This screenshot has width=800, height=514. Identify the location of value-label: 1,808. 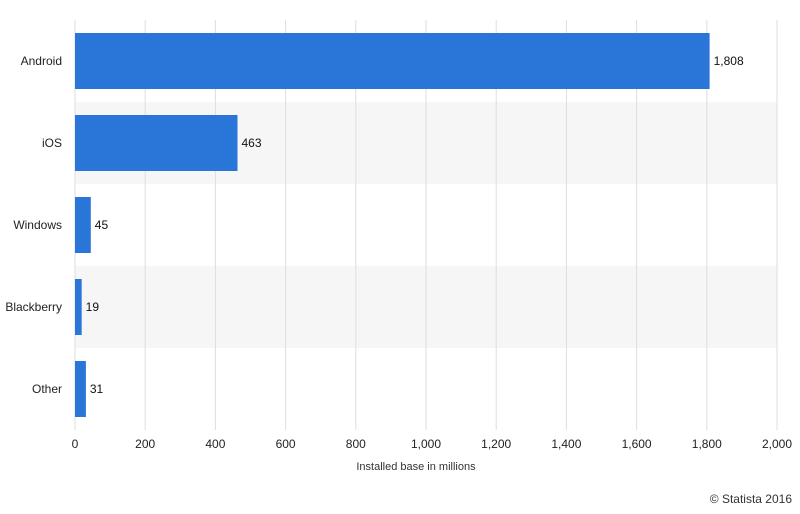
(729, 61).